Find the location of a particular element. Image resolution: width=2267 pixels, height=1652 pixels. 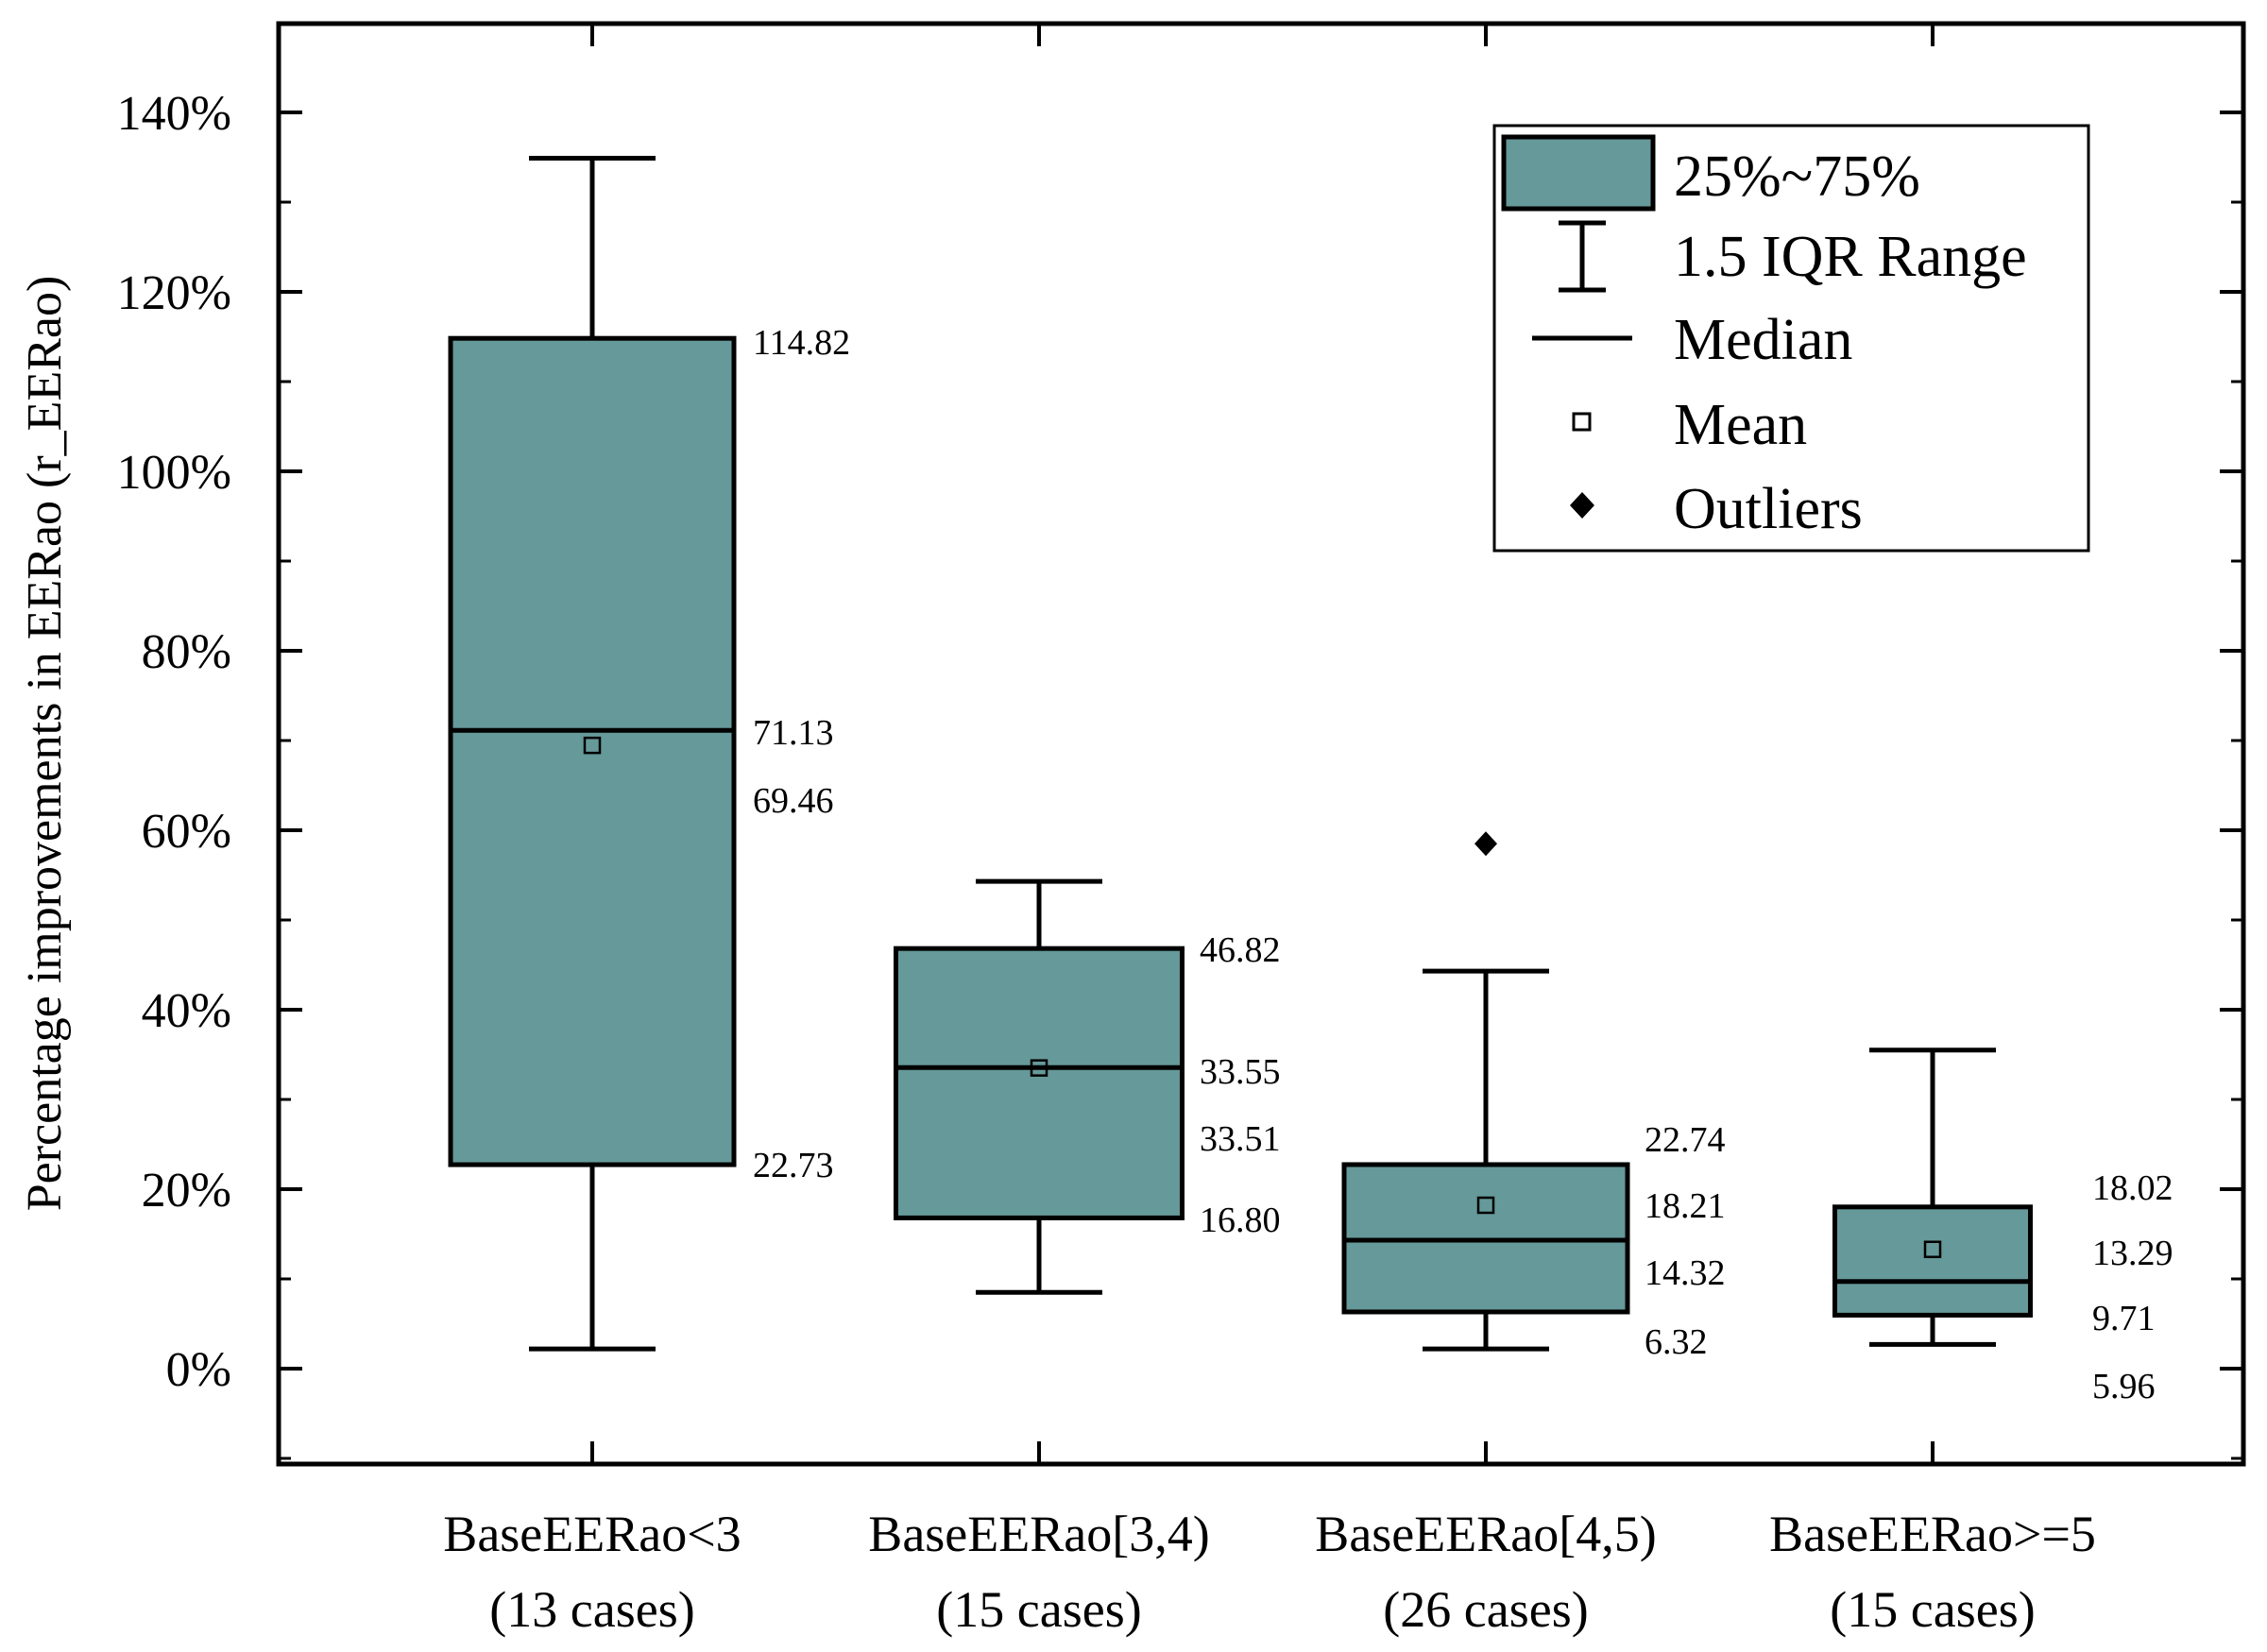

x-category-cases: (26 cases) is located at coordinates (1485, 1609).